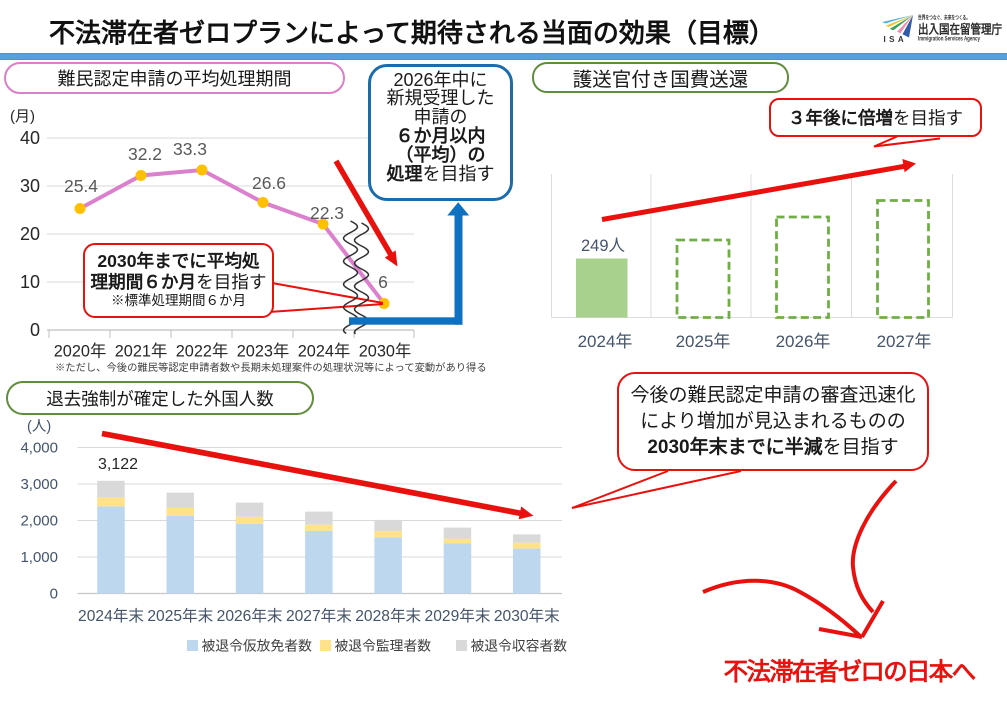 The height and width of the screenshot is (711, 1007). Describe the element at coordinates (896, 39) in the screenshot. I see `svg-text: ISA` at that location.